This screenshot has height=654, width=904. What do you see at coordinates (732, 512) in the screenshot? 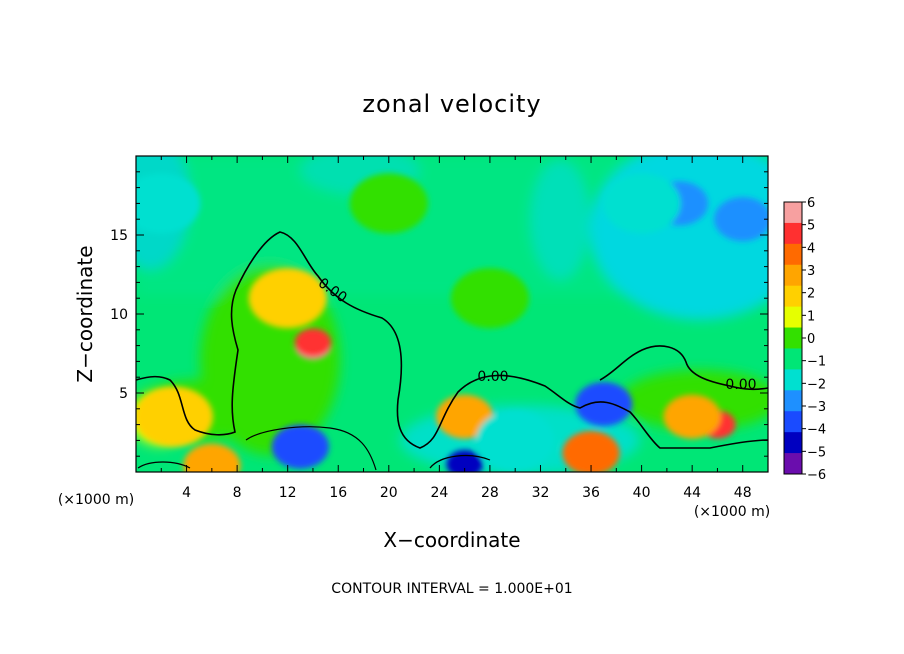
I see `x-unit-label-right: (×1000 m)` at bounding box center [732, 512].